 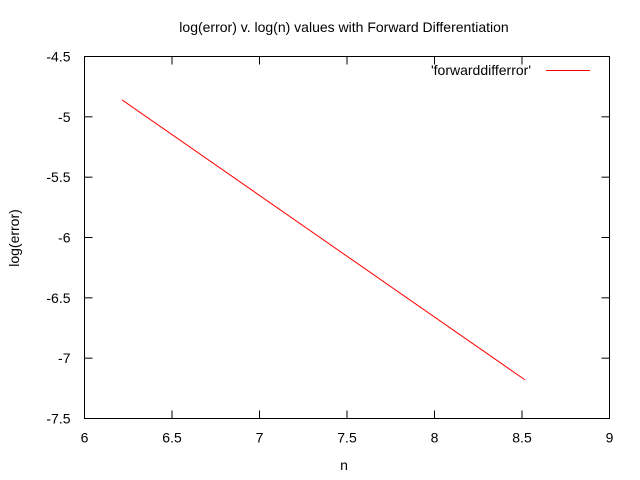 What do you see at coordinates (260, 438) in the screenshot?
I see `x-tick-label: 7` at bounding box center [260, 438].